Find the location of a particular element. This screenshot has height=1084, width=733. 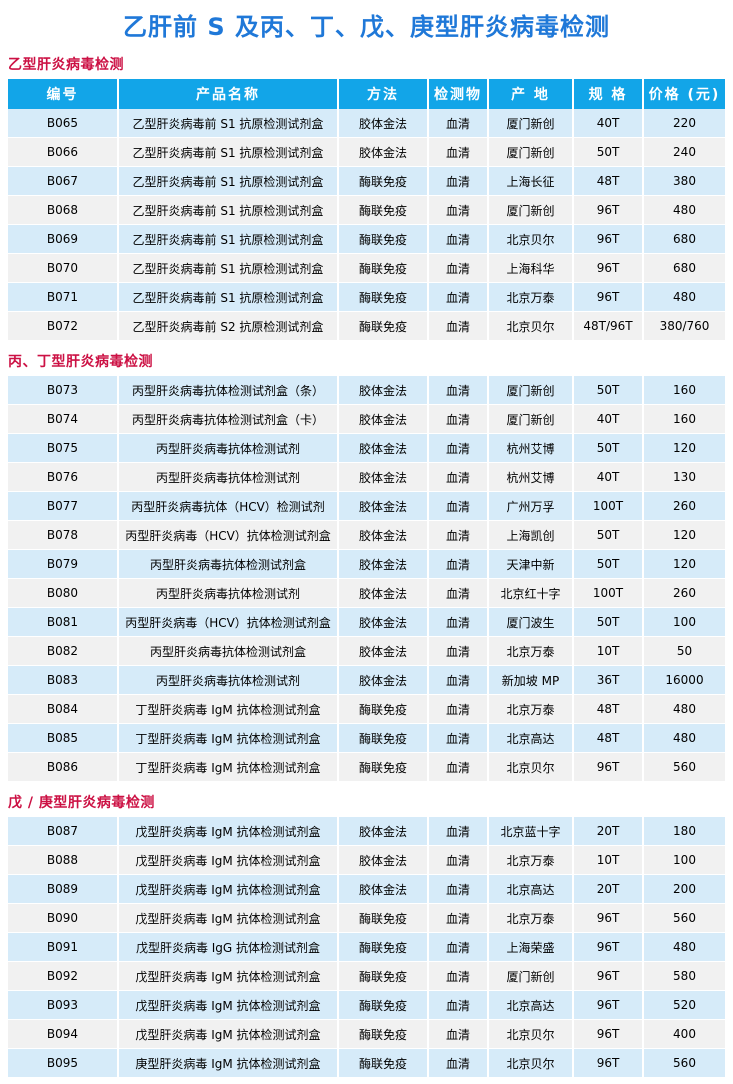

cell-origin: 上海荣盛 is located at coordinates (531, 947).